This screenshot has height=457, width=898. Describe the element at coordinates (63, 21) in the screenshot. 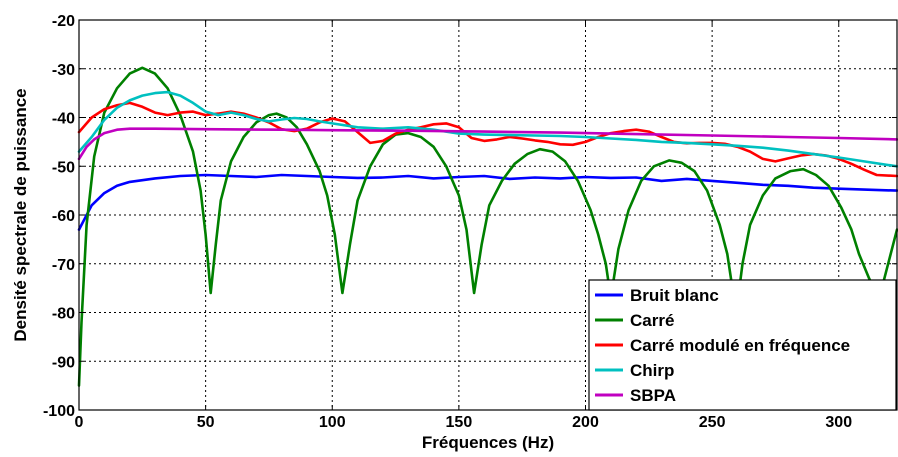

I see `y-tick-label: -20` at that location.